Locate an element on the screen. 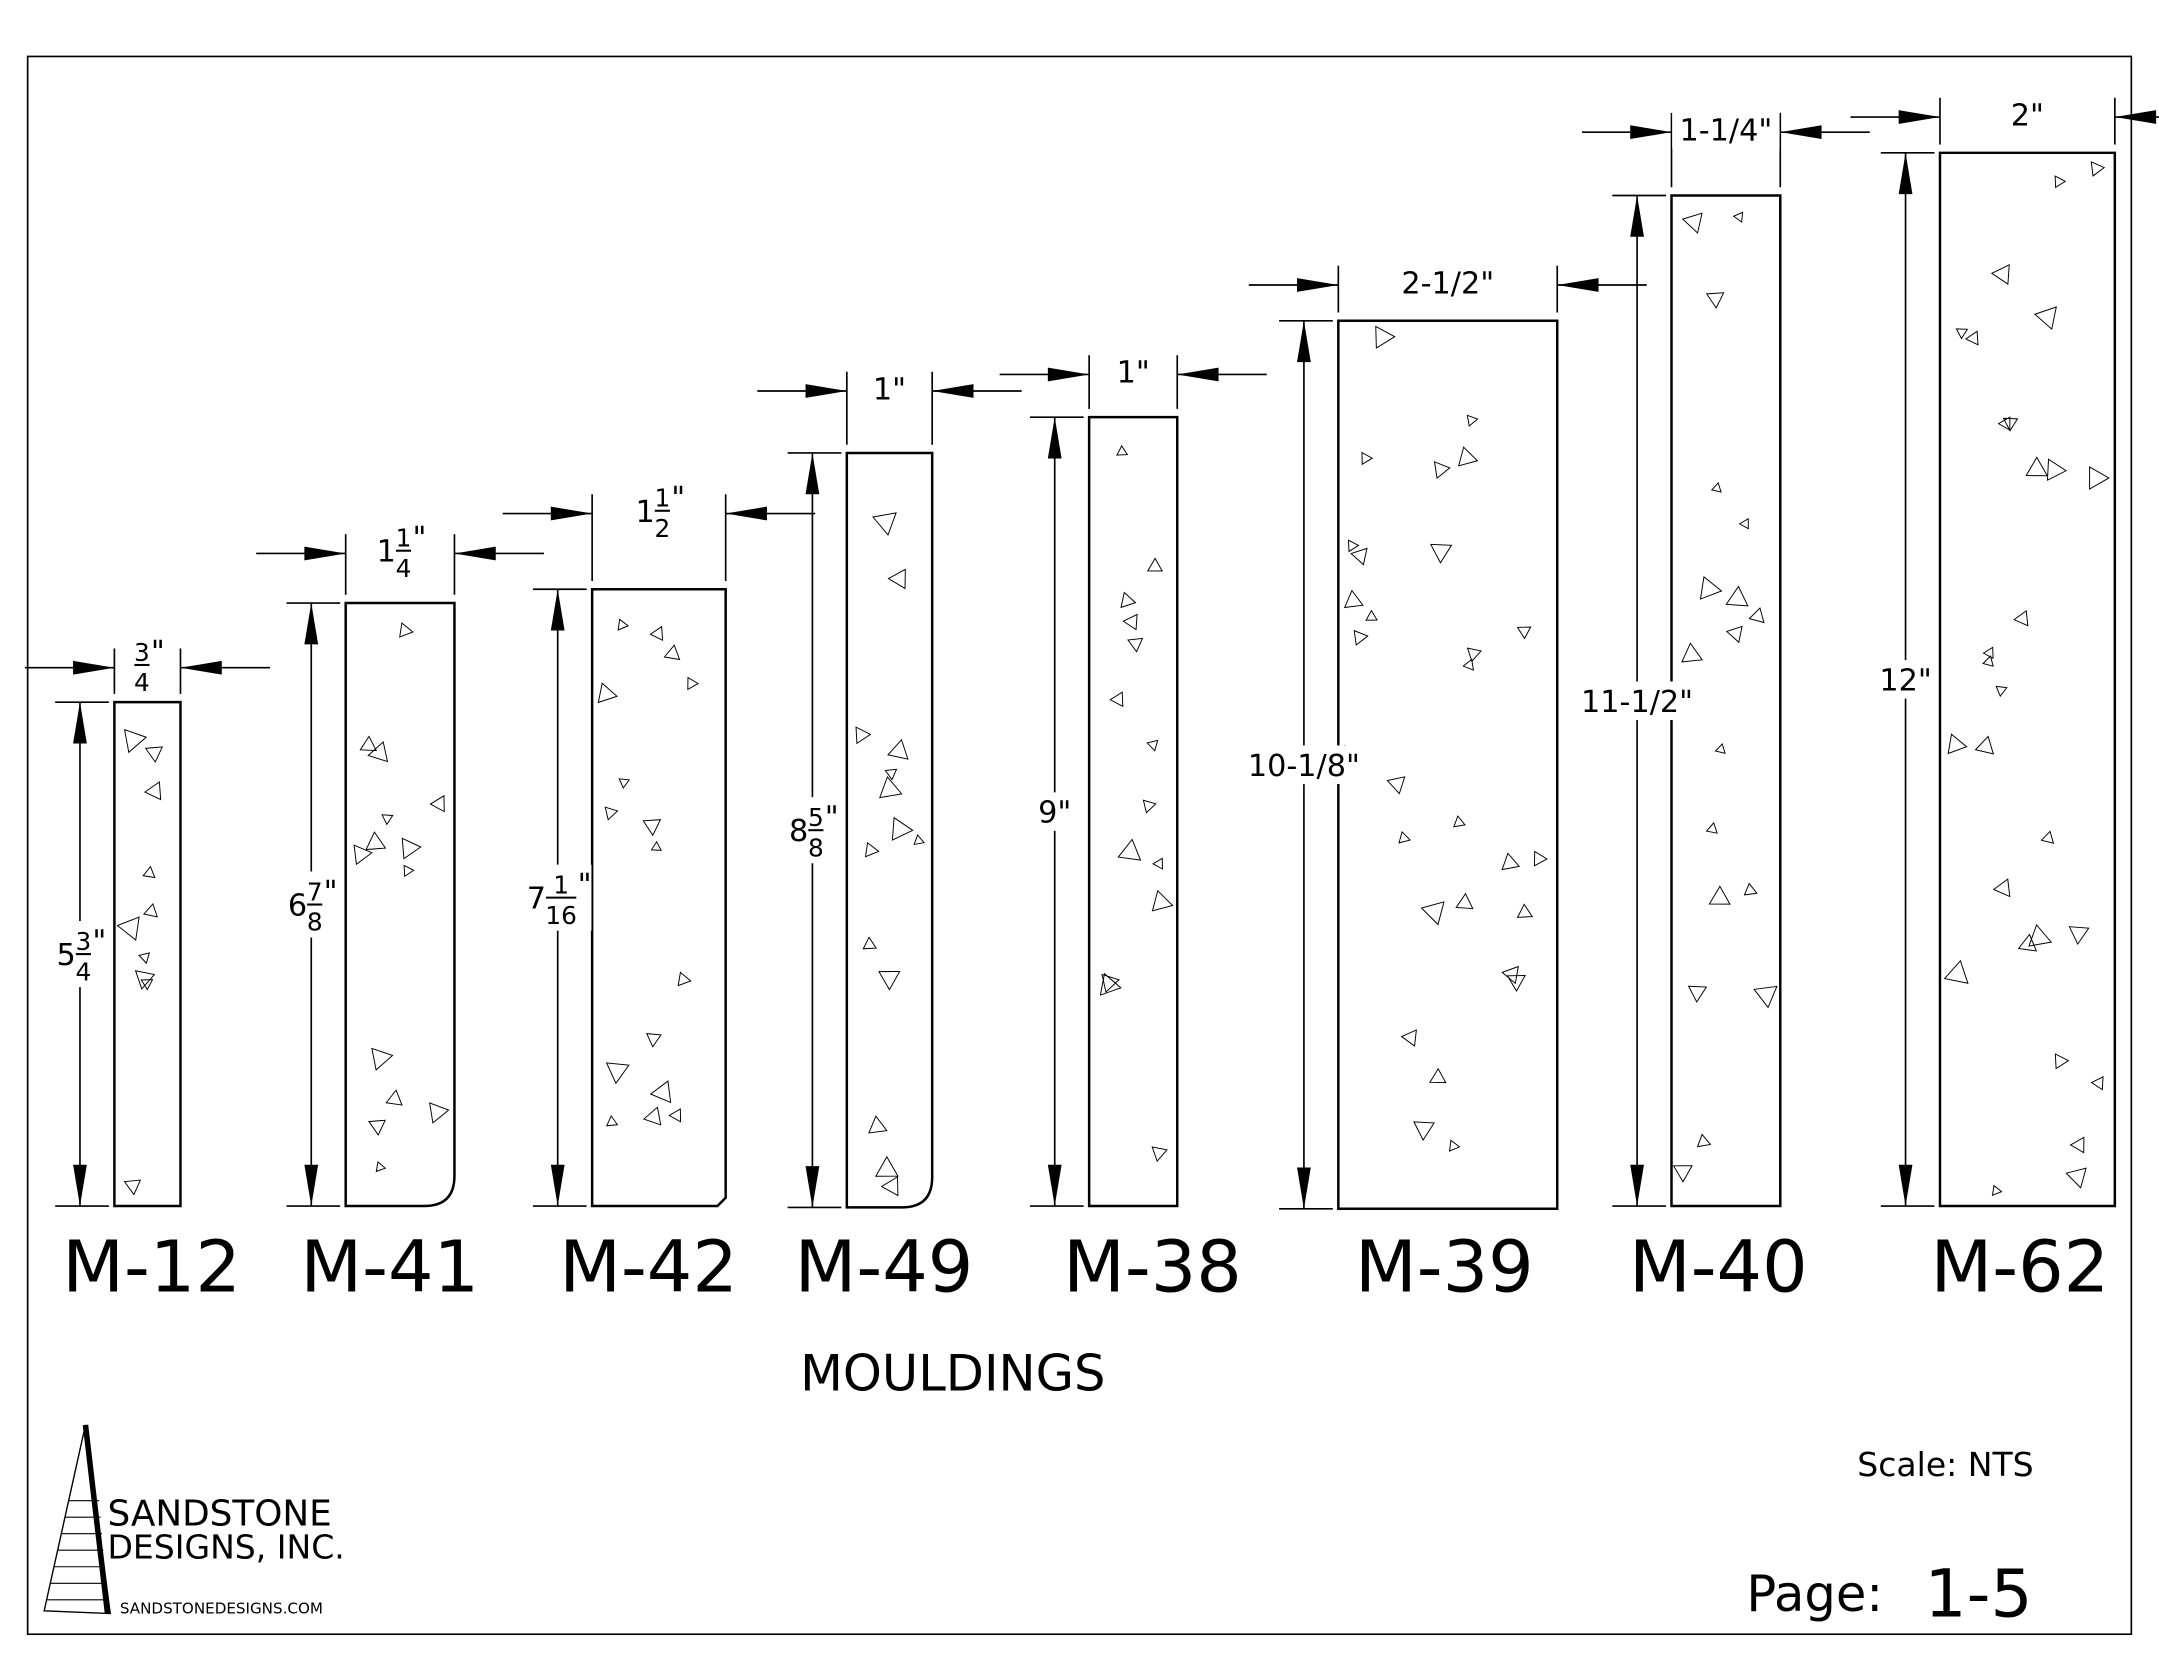  logo-line1: SANDSTONE is located at coordinates (220, 1513).